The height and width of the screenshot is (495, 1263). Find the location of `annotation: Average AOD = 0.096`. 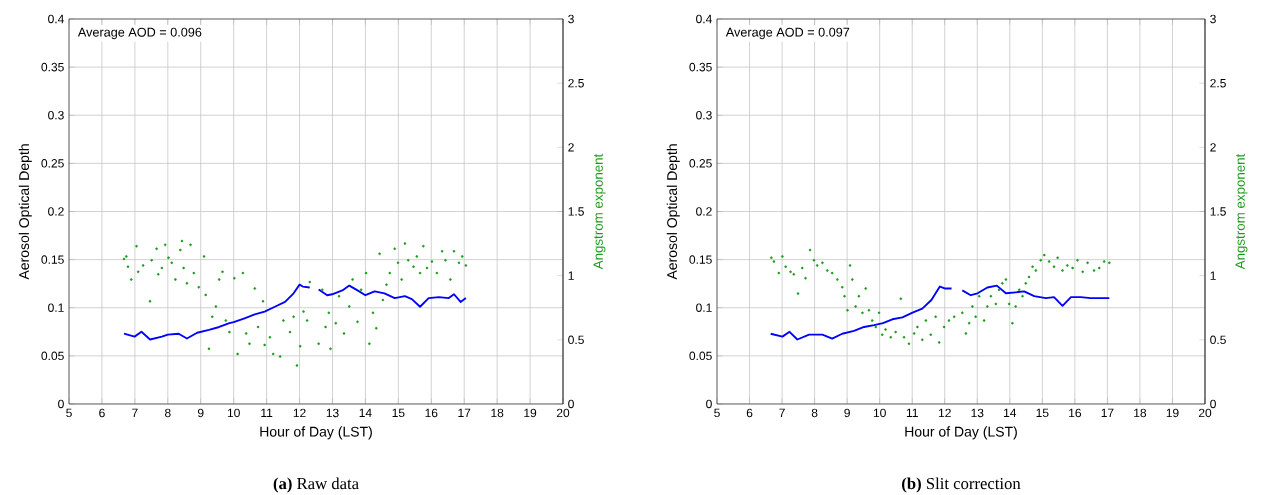

annotation: Average AOD = 0.096 is located at coordinates (139, 33).